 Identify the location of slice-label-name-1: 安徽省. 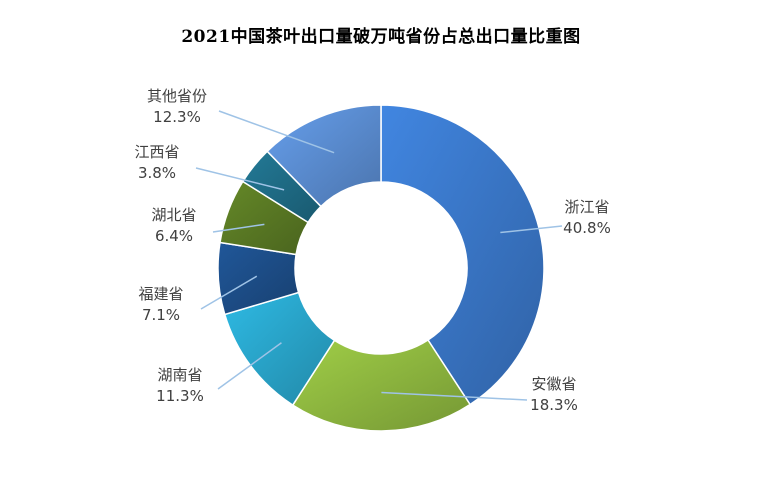
(553, 384).